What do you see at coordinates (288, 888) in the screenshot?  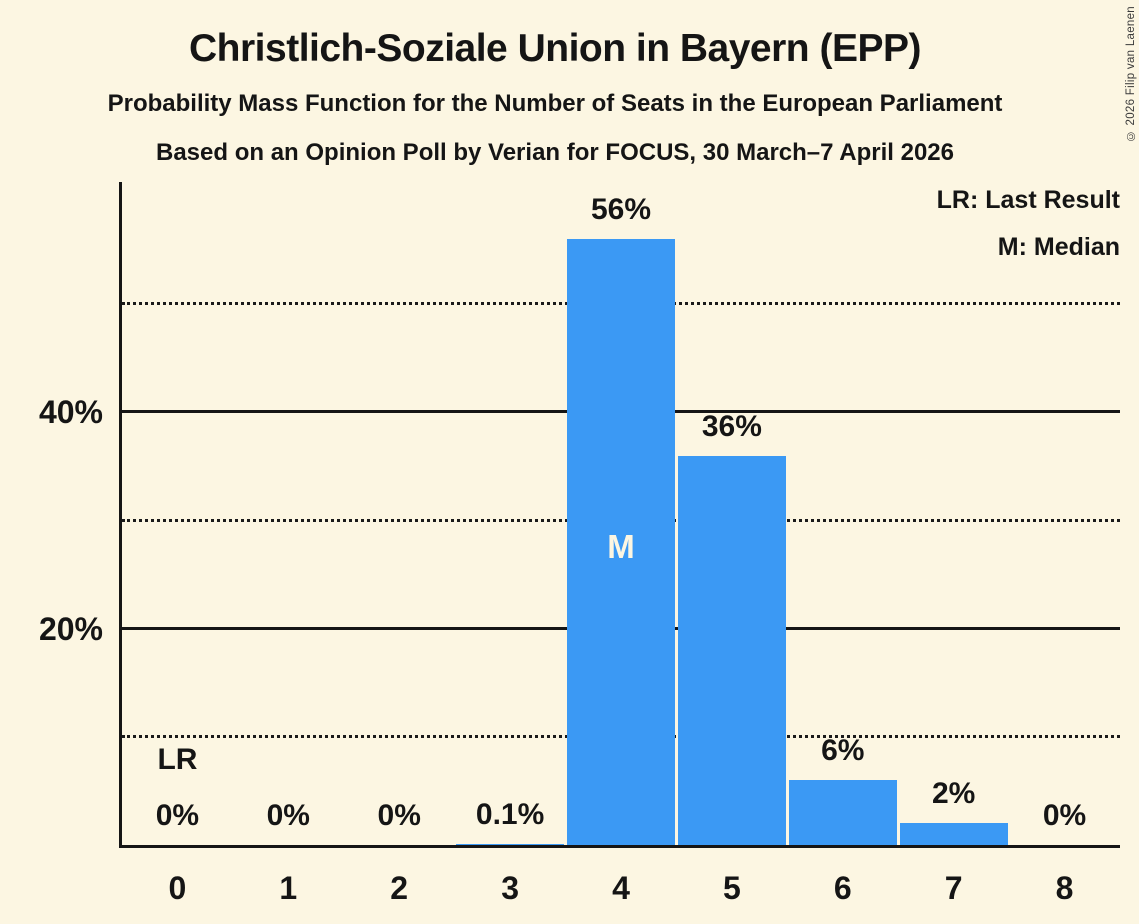 I see `x-tick-label-1: 1` at bounding box center [288, 888].